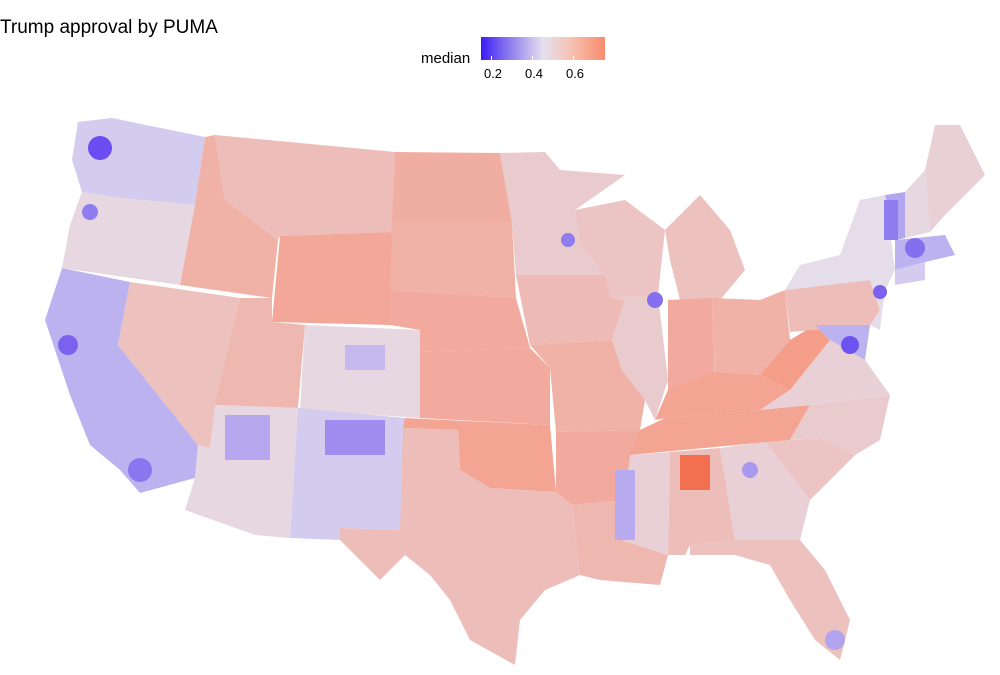  I want to click on state-TX, so click(460, 546).